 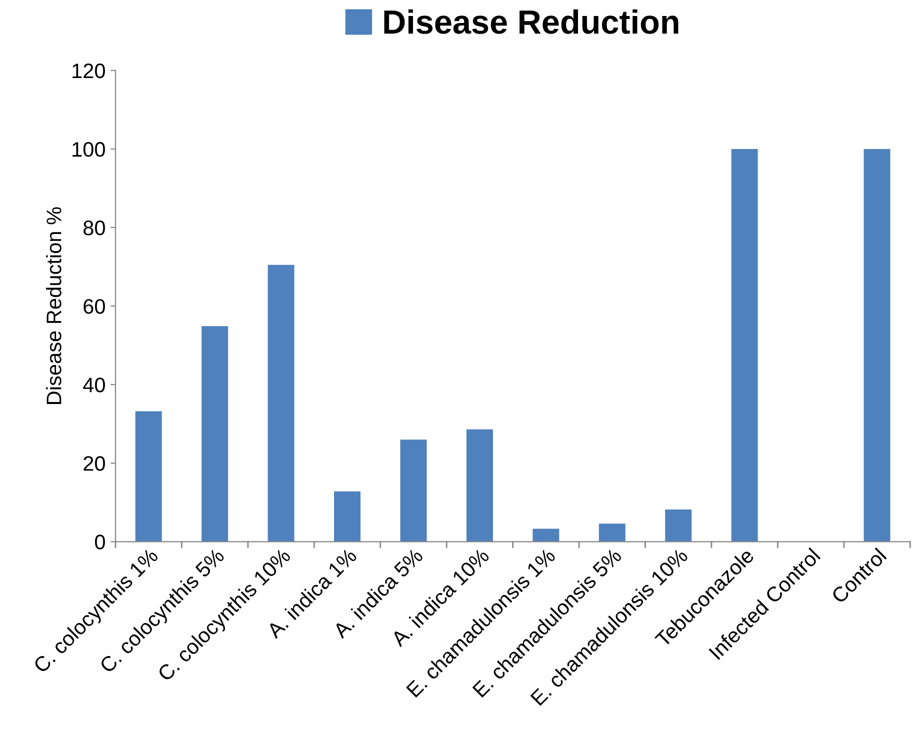 What do you see at coordinates (94, 385) in the screenshot?
I see `y-tick-label: 40` at bounding box center [94, 385].